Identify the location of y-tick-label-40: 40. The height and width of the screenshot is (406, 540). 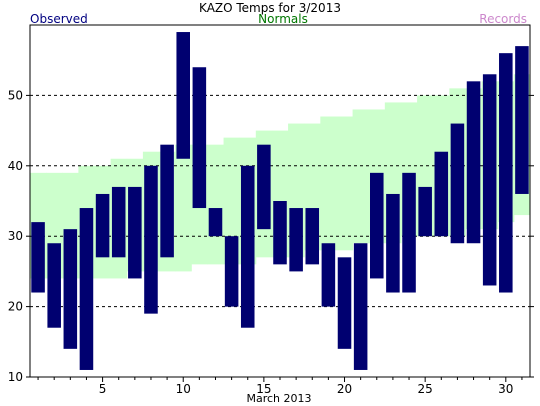
(15, 166).